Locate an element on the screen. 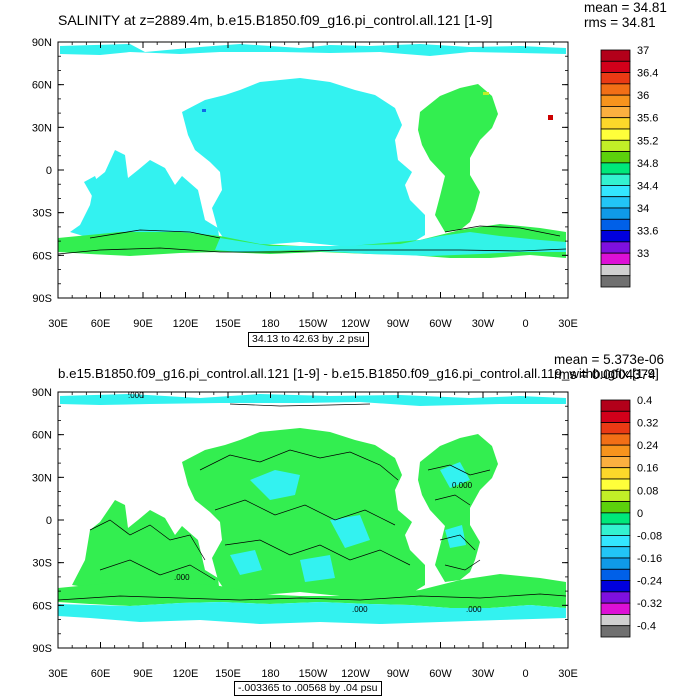  panel2-colorbar-label: 0.16 is located at coordinates (647, 469).